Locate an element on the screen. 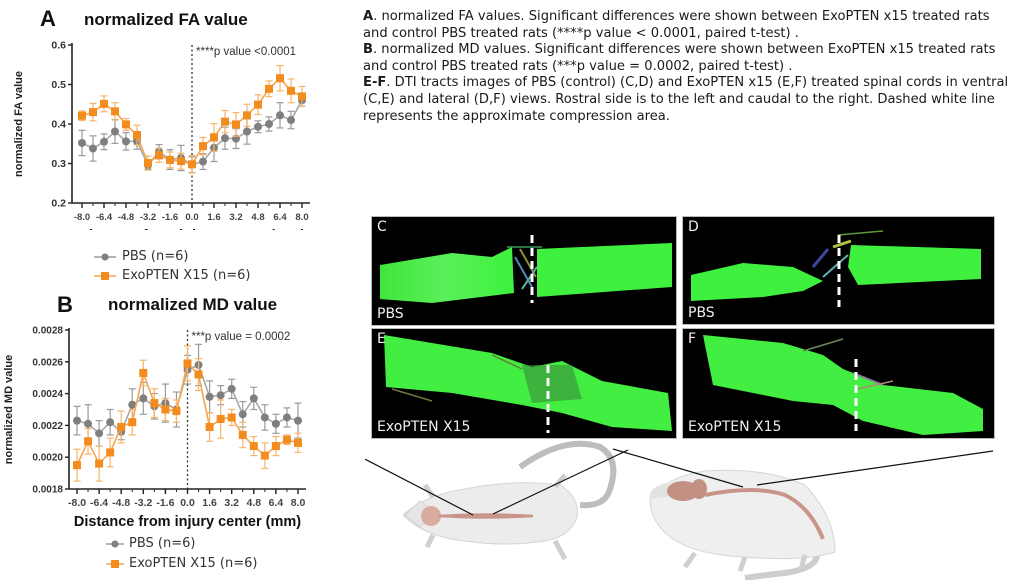 The image size is (1024, 580). p-value-annotation: ****p value <0.0001 is located at coordinates (246, 52).